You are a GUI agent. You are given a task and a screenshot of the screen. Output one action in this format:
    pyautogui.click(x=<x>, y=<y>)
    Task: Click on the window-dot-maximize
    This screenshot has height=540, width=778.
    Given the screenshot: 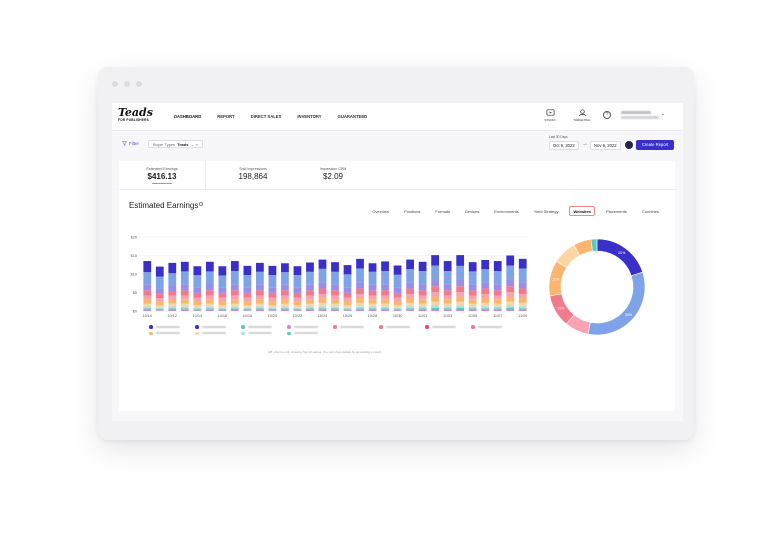 What is the action you would take?
    pyautogui.click(x=139, y=84)
    